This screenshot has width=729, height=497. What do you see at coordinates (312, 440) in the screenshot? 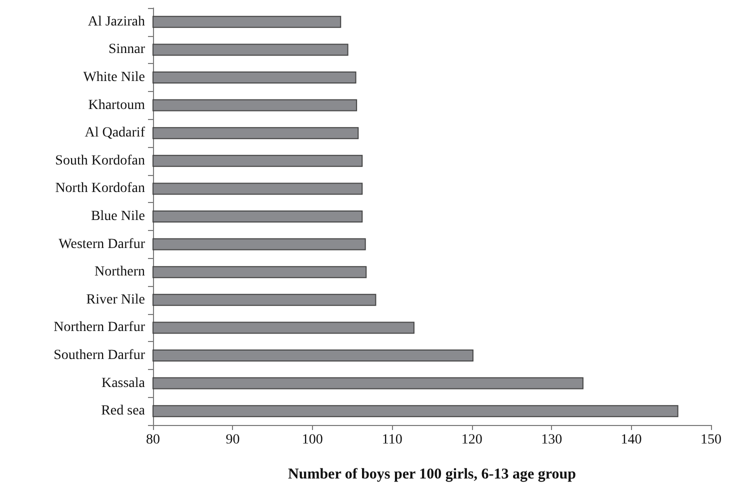
I see `x-tick-label: 100` at bounding box center [312, 440].